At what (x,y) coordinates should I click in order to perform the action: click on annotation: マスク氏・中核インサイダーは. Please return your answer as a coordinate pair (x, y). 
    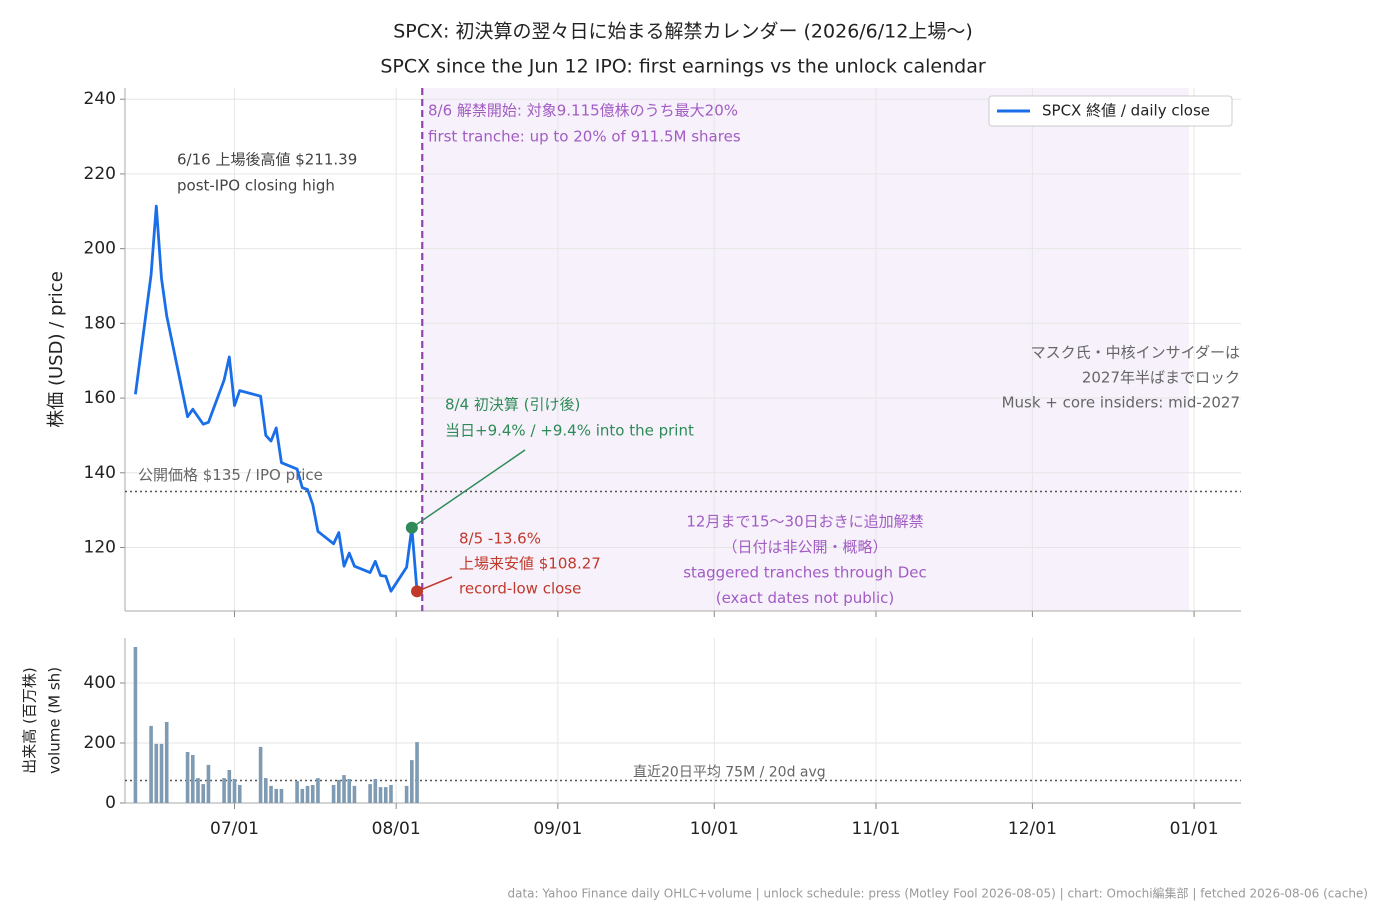
    Looking at the image, I should click on (1135, 353).